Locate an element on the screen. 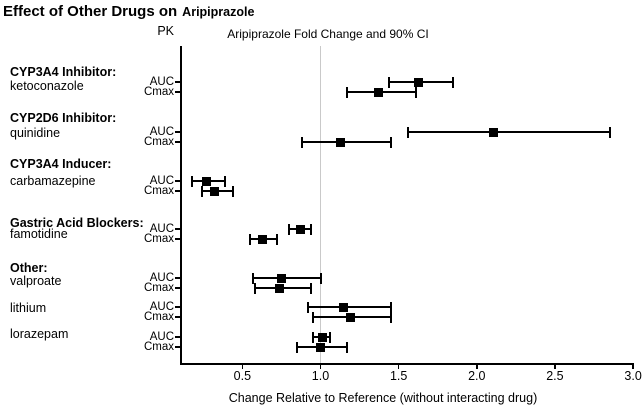 The width and height of the screenshot is (644, 418). y-axis-line is located at coordinates (181, 205).